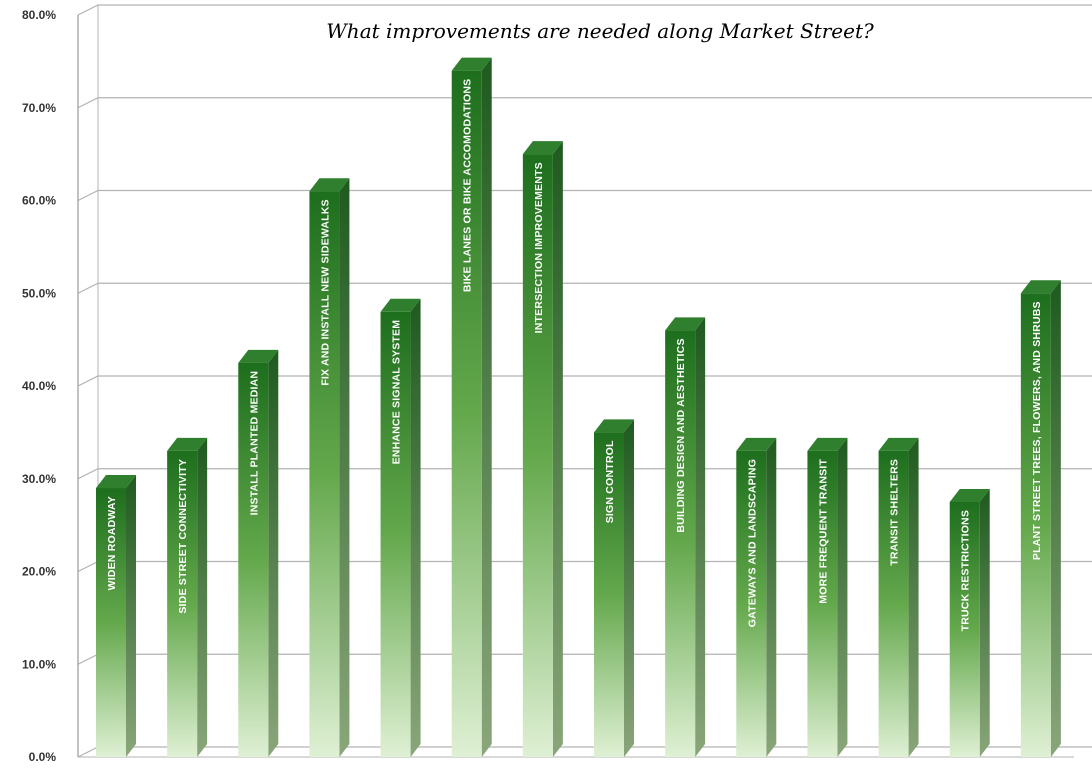  I want to click on bar-group: WIDEN ROADWAY, so click(116, 616).